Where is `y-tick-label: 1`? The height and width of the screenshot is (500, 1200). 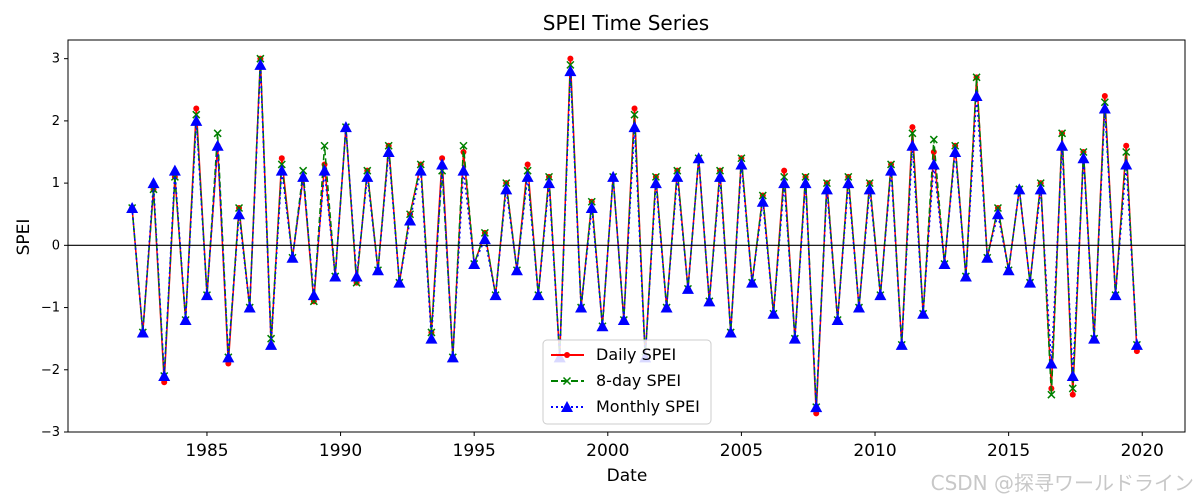 y-tick-label: 1 is located at coordinates (56, 183).